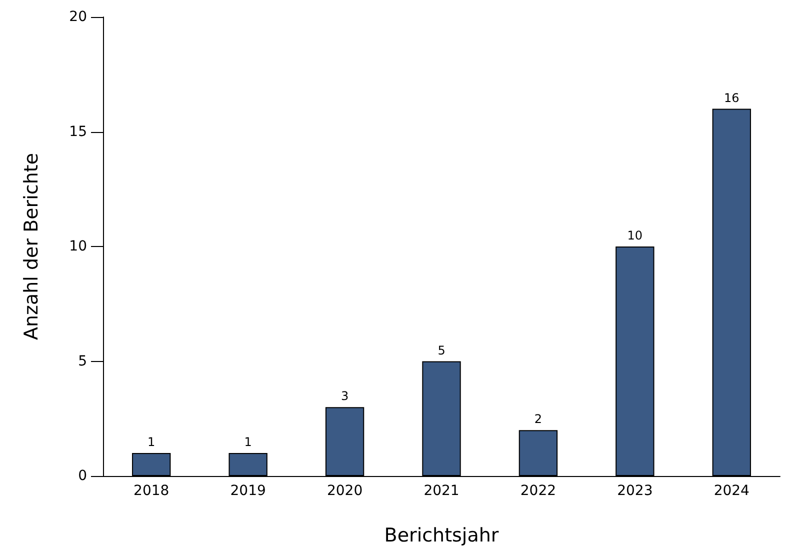 Image resolution: width=791 pixels, height=550 pixels. What do you see at coordinates (248, 491) in the screenshot?
I see `x-tick-label: 2019` at bounding box center [248, 491].